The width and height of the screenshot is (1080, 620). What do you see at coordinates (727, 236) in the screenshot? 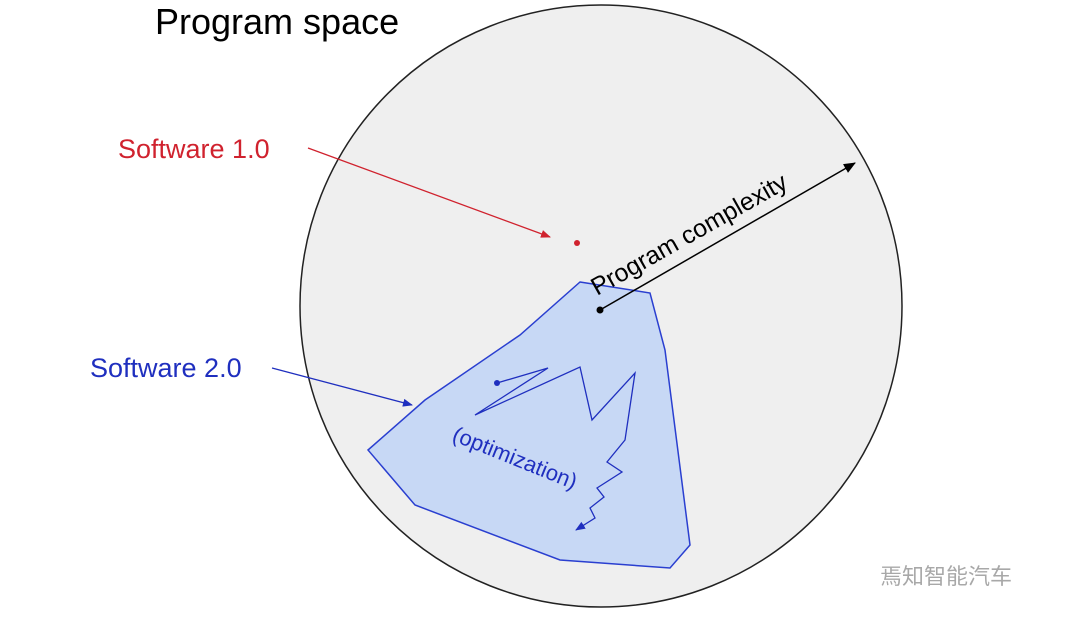
I see `complexity-arrow` at bounding box center [727, 236].